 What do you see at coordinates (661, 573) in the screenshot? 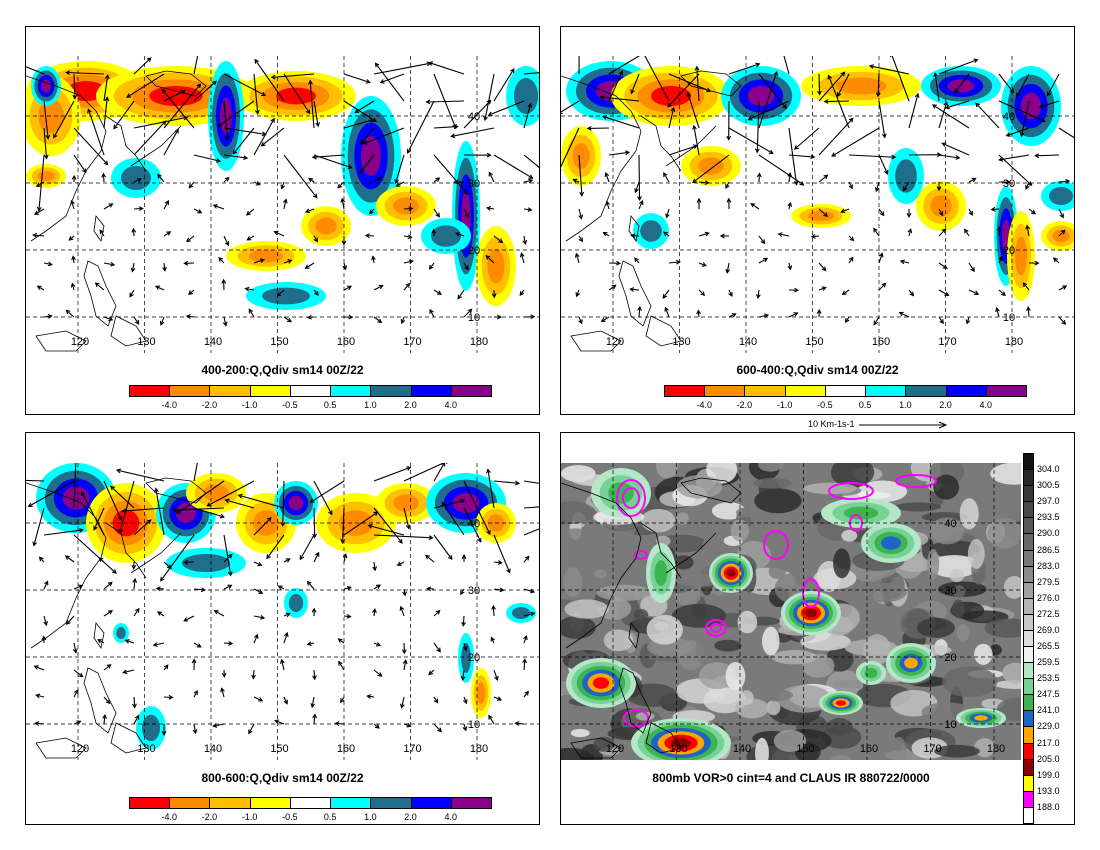
I see `convective-cloud` at bounding box center [661, 573].